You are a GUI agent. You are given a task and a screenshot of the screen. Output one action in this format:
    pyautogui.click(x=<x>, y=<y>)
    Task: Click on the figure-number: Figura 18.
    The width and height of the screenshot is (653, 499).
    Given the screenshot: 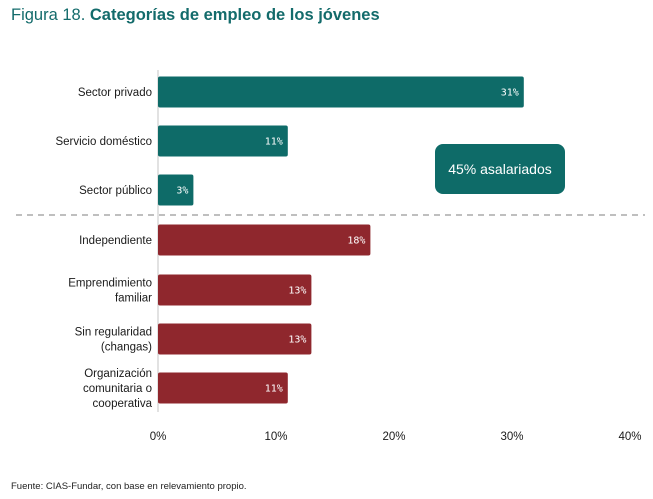 What is the action you would take?
    pyautogui.click(x=48, y=15)
    